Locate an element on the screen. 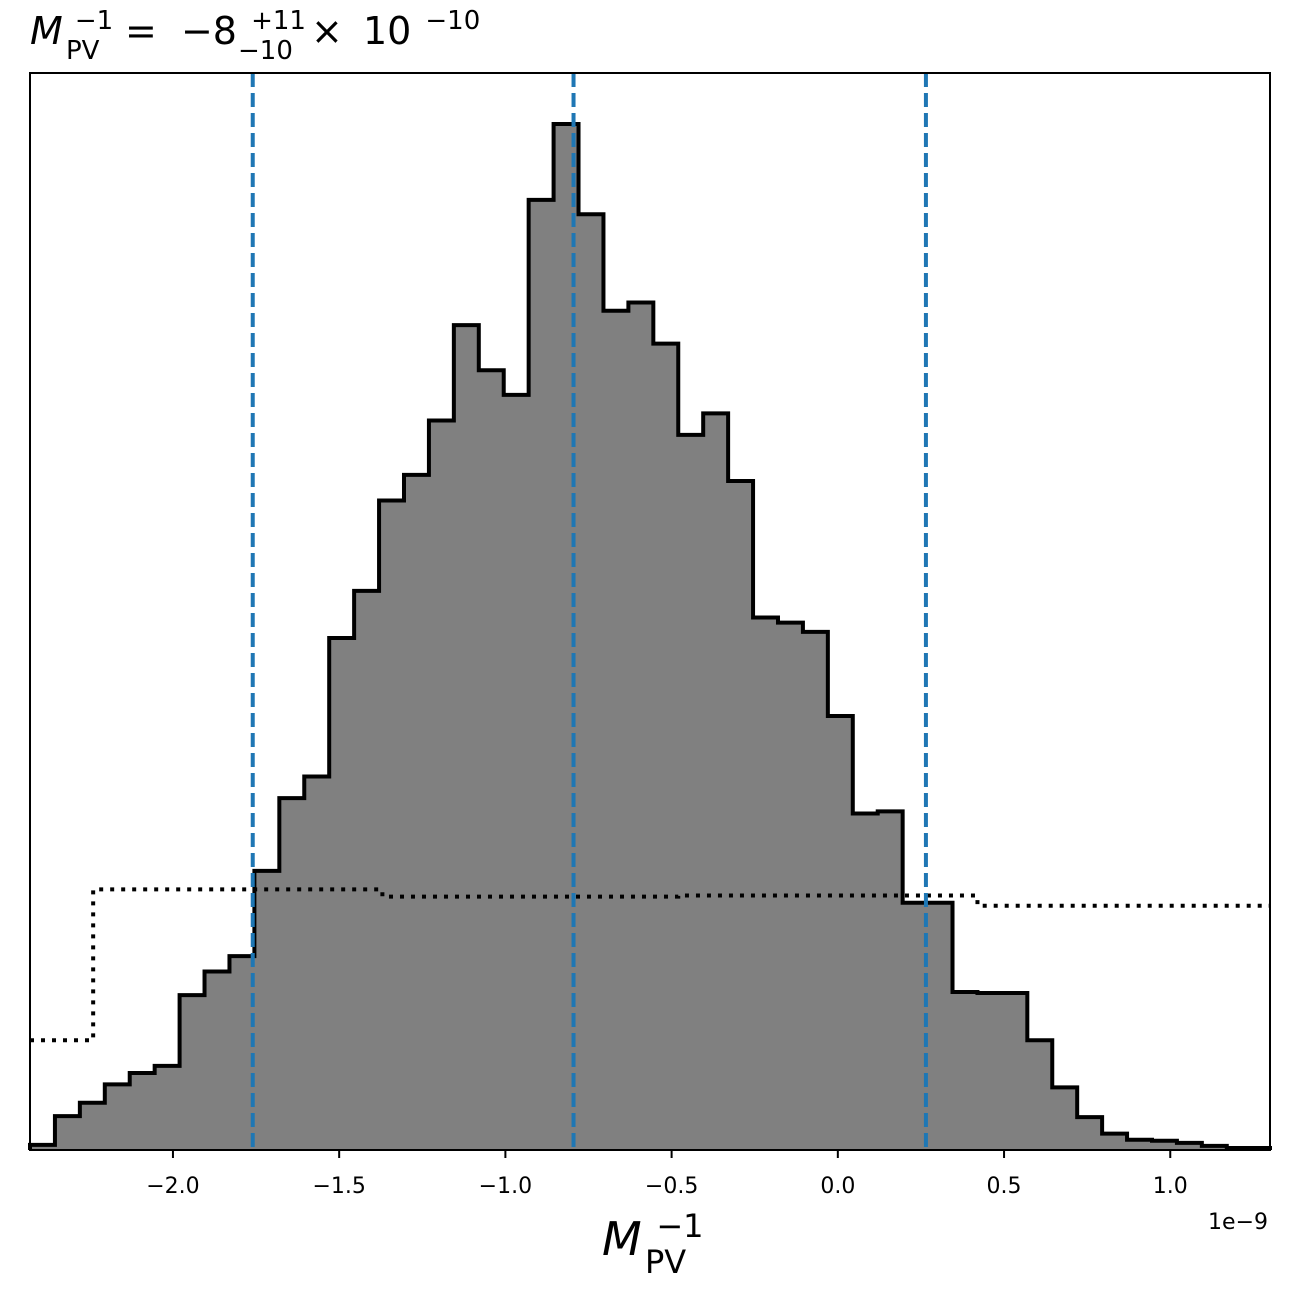  prior-step-line is located at coordinates (650, 965).